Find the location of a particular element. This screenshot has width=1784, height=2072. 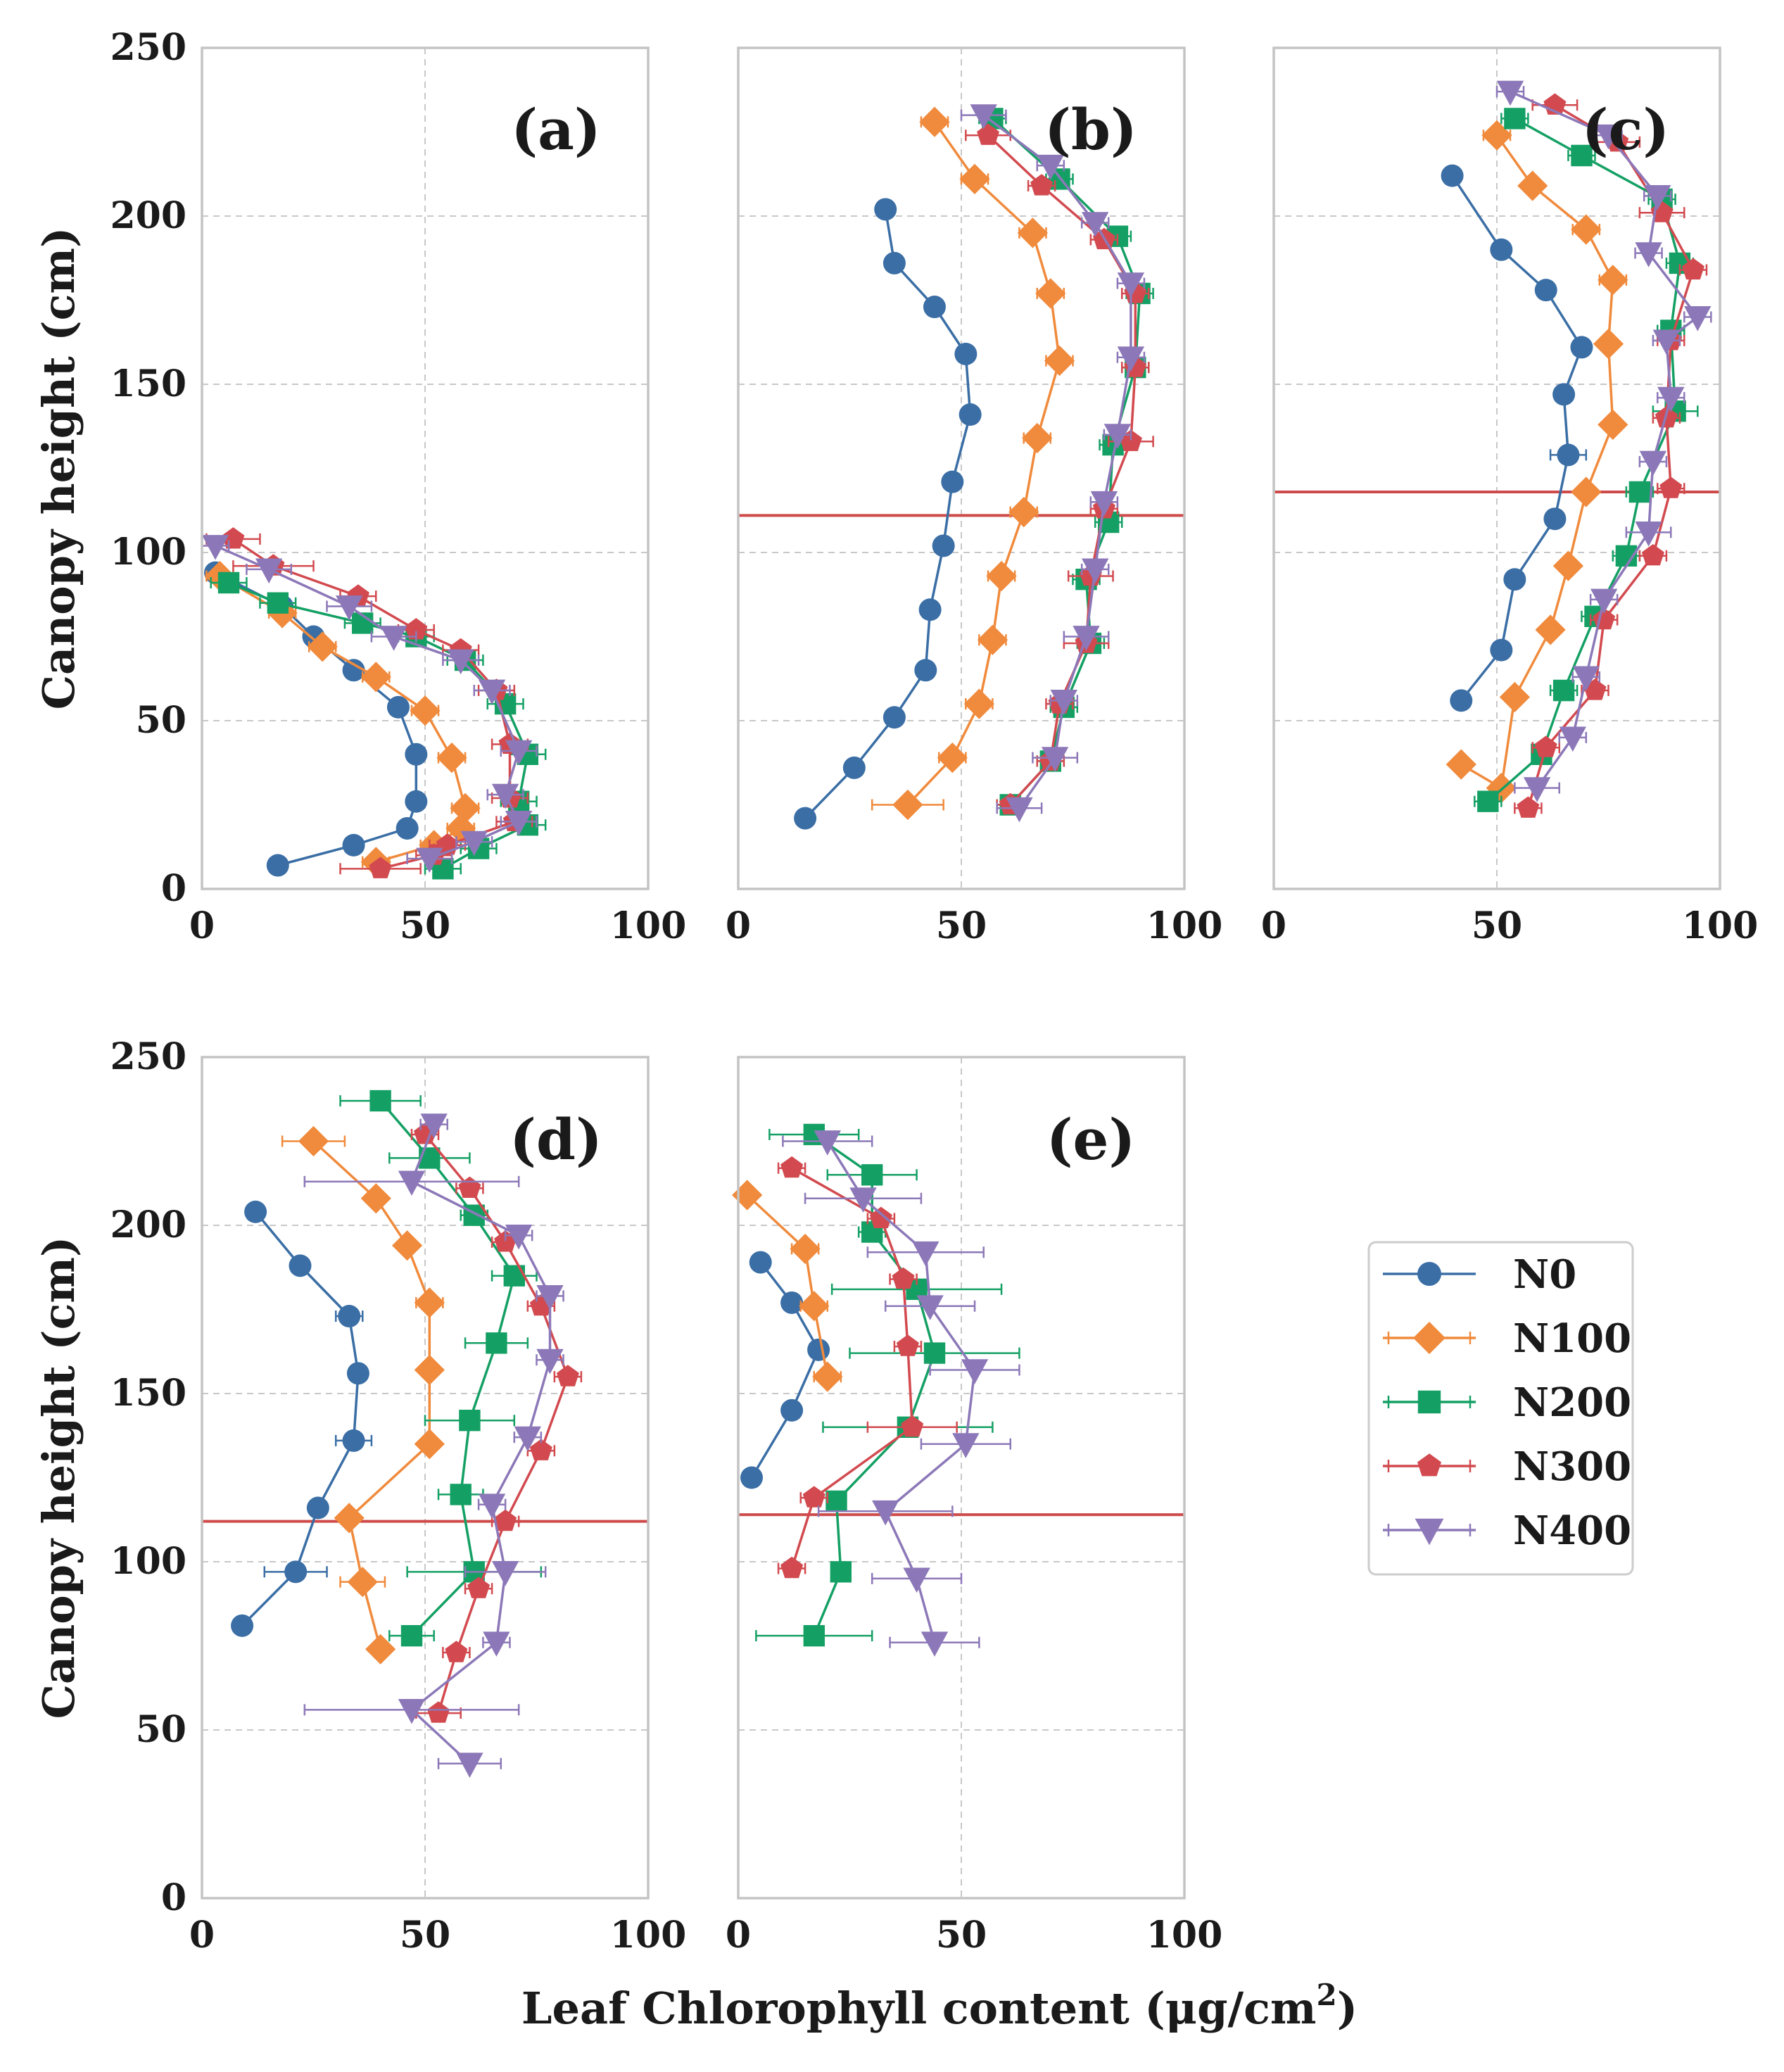

legend-label: N0 is located at coordinates (1544, 1274).